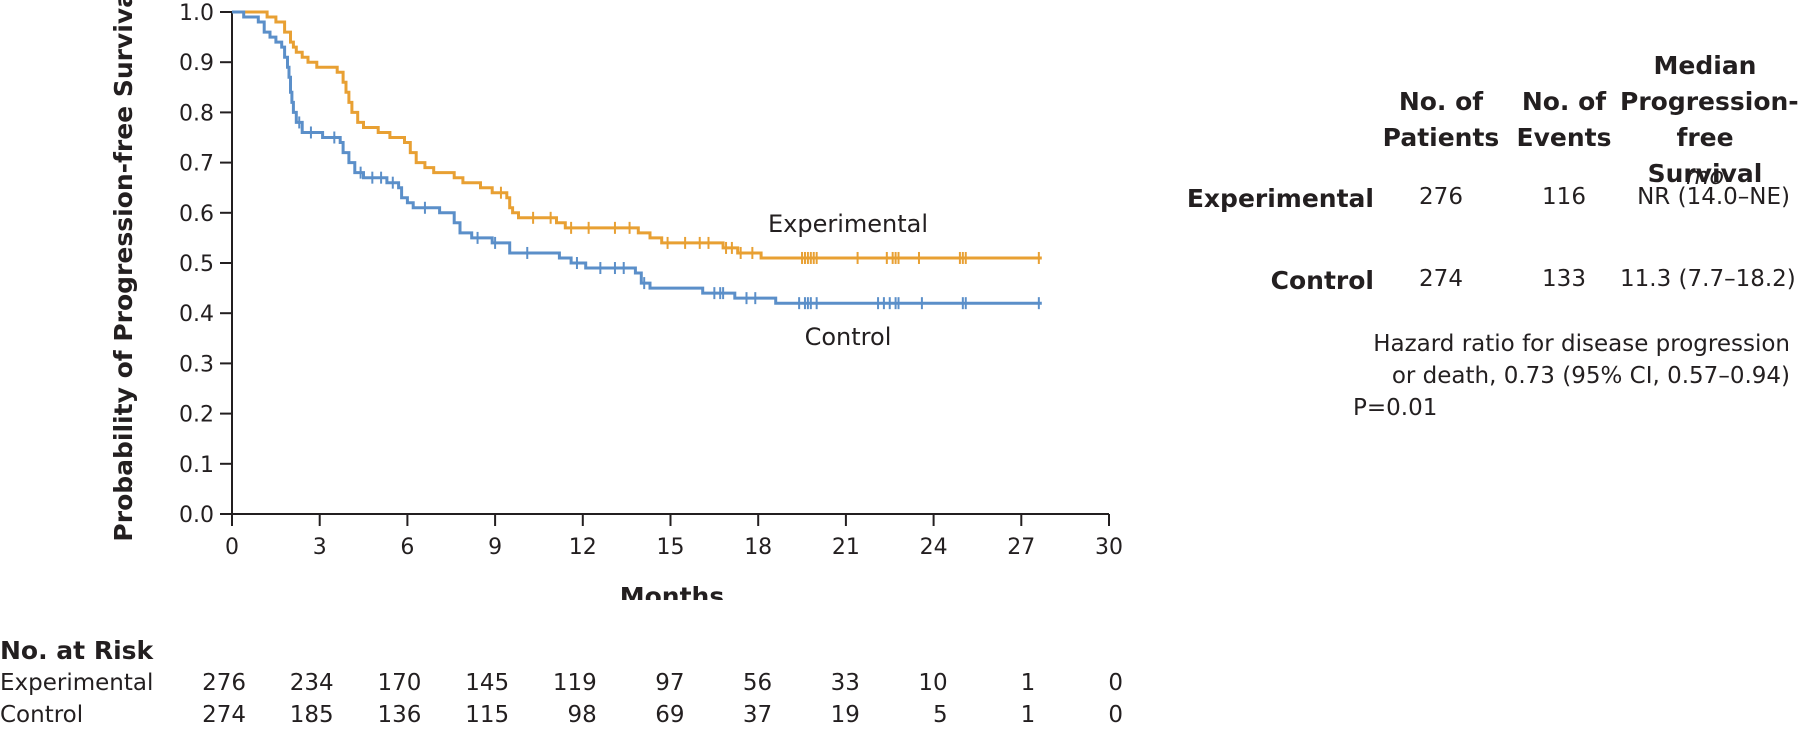  Describe the element at coordinates (407, 547) in the screenshot. I see `x-tick-label: 6` at that location.